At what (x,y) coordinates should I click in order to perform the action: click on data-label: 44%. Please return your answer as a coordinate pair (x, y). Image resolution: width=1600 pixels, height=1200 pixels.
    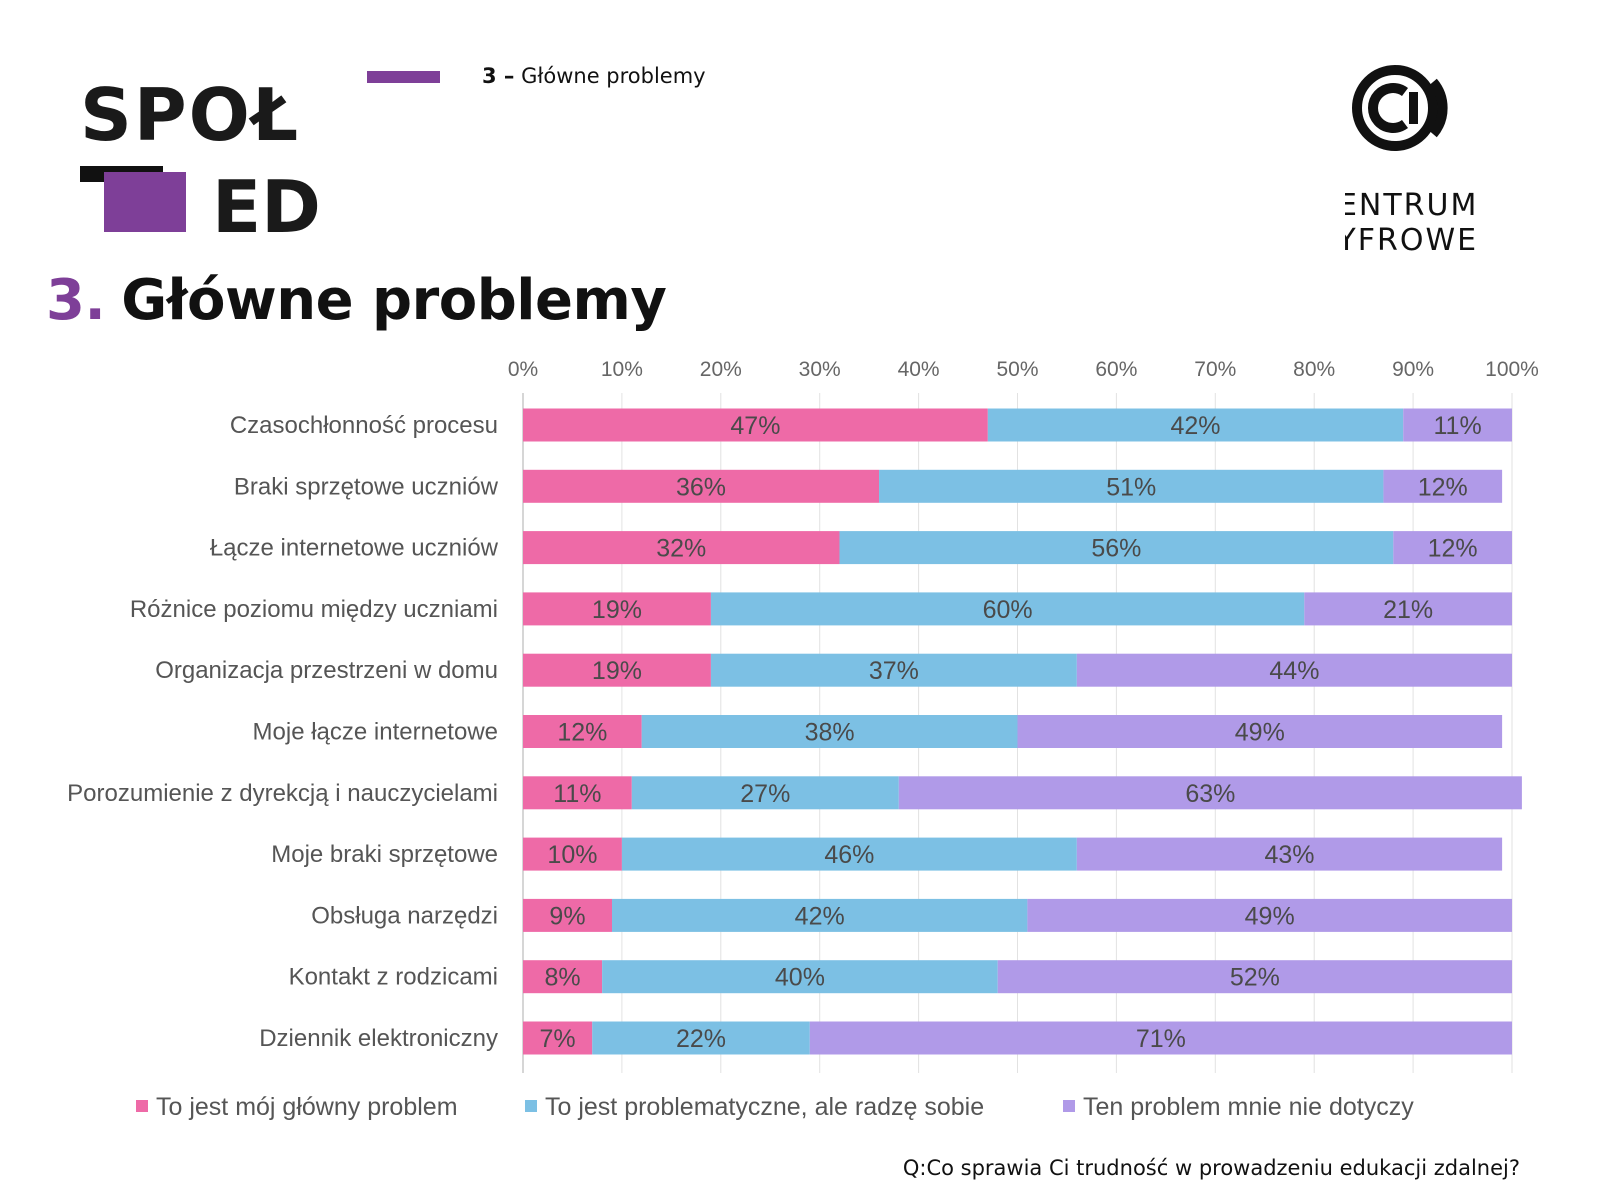
    Looking at the image, I should click on (1294, 671).